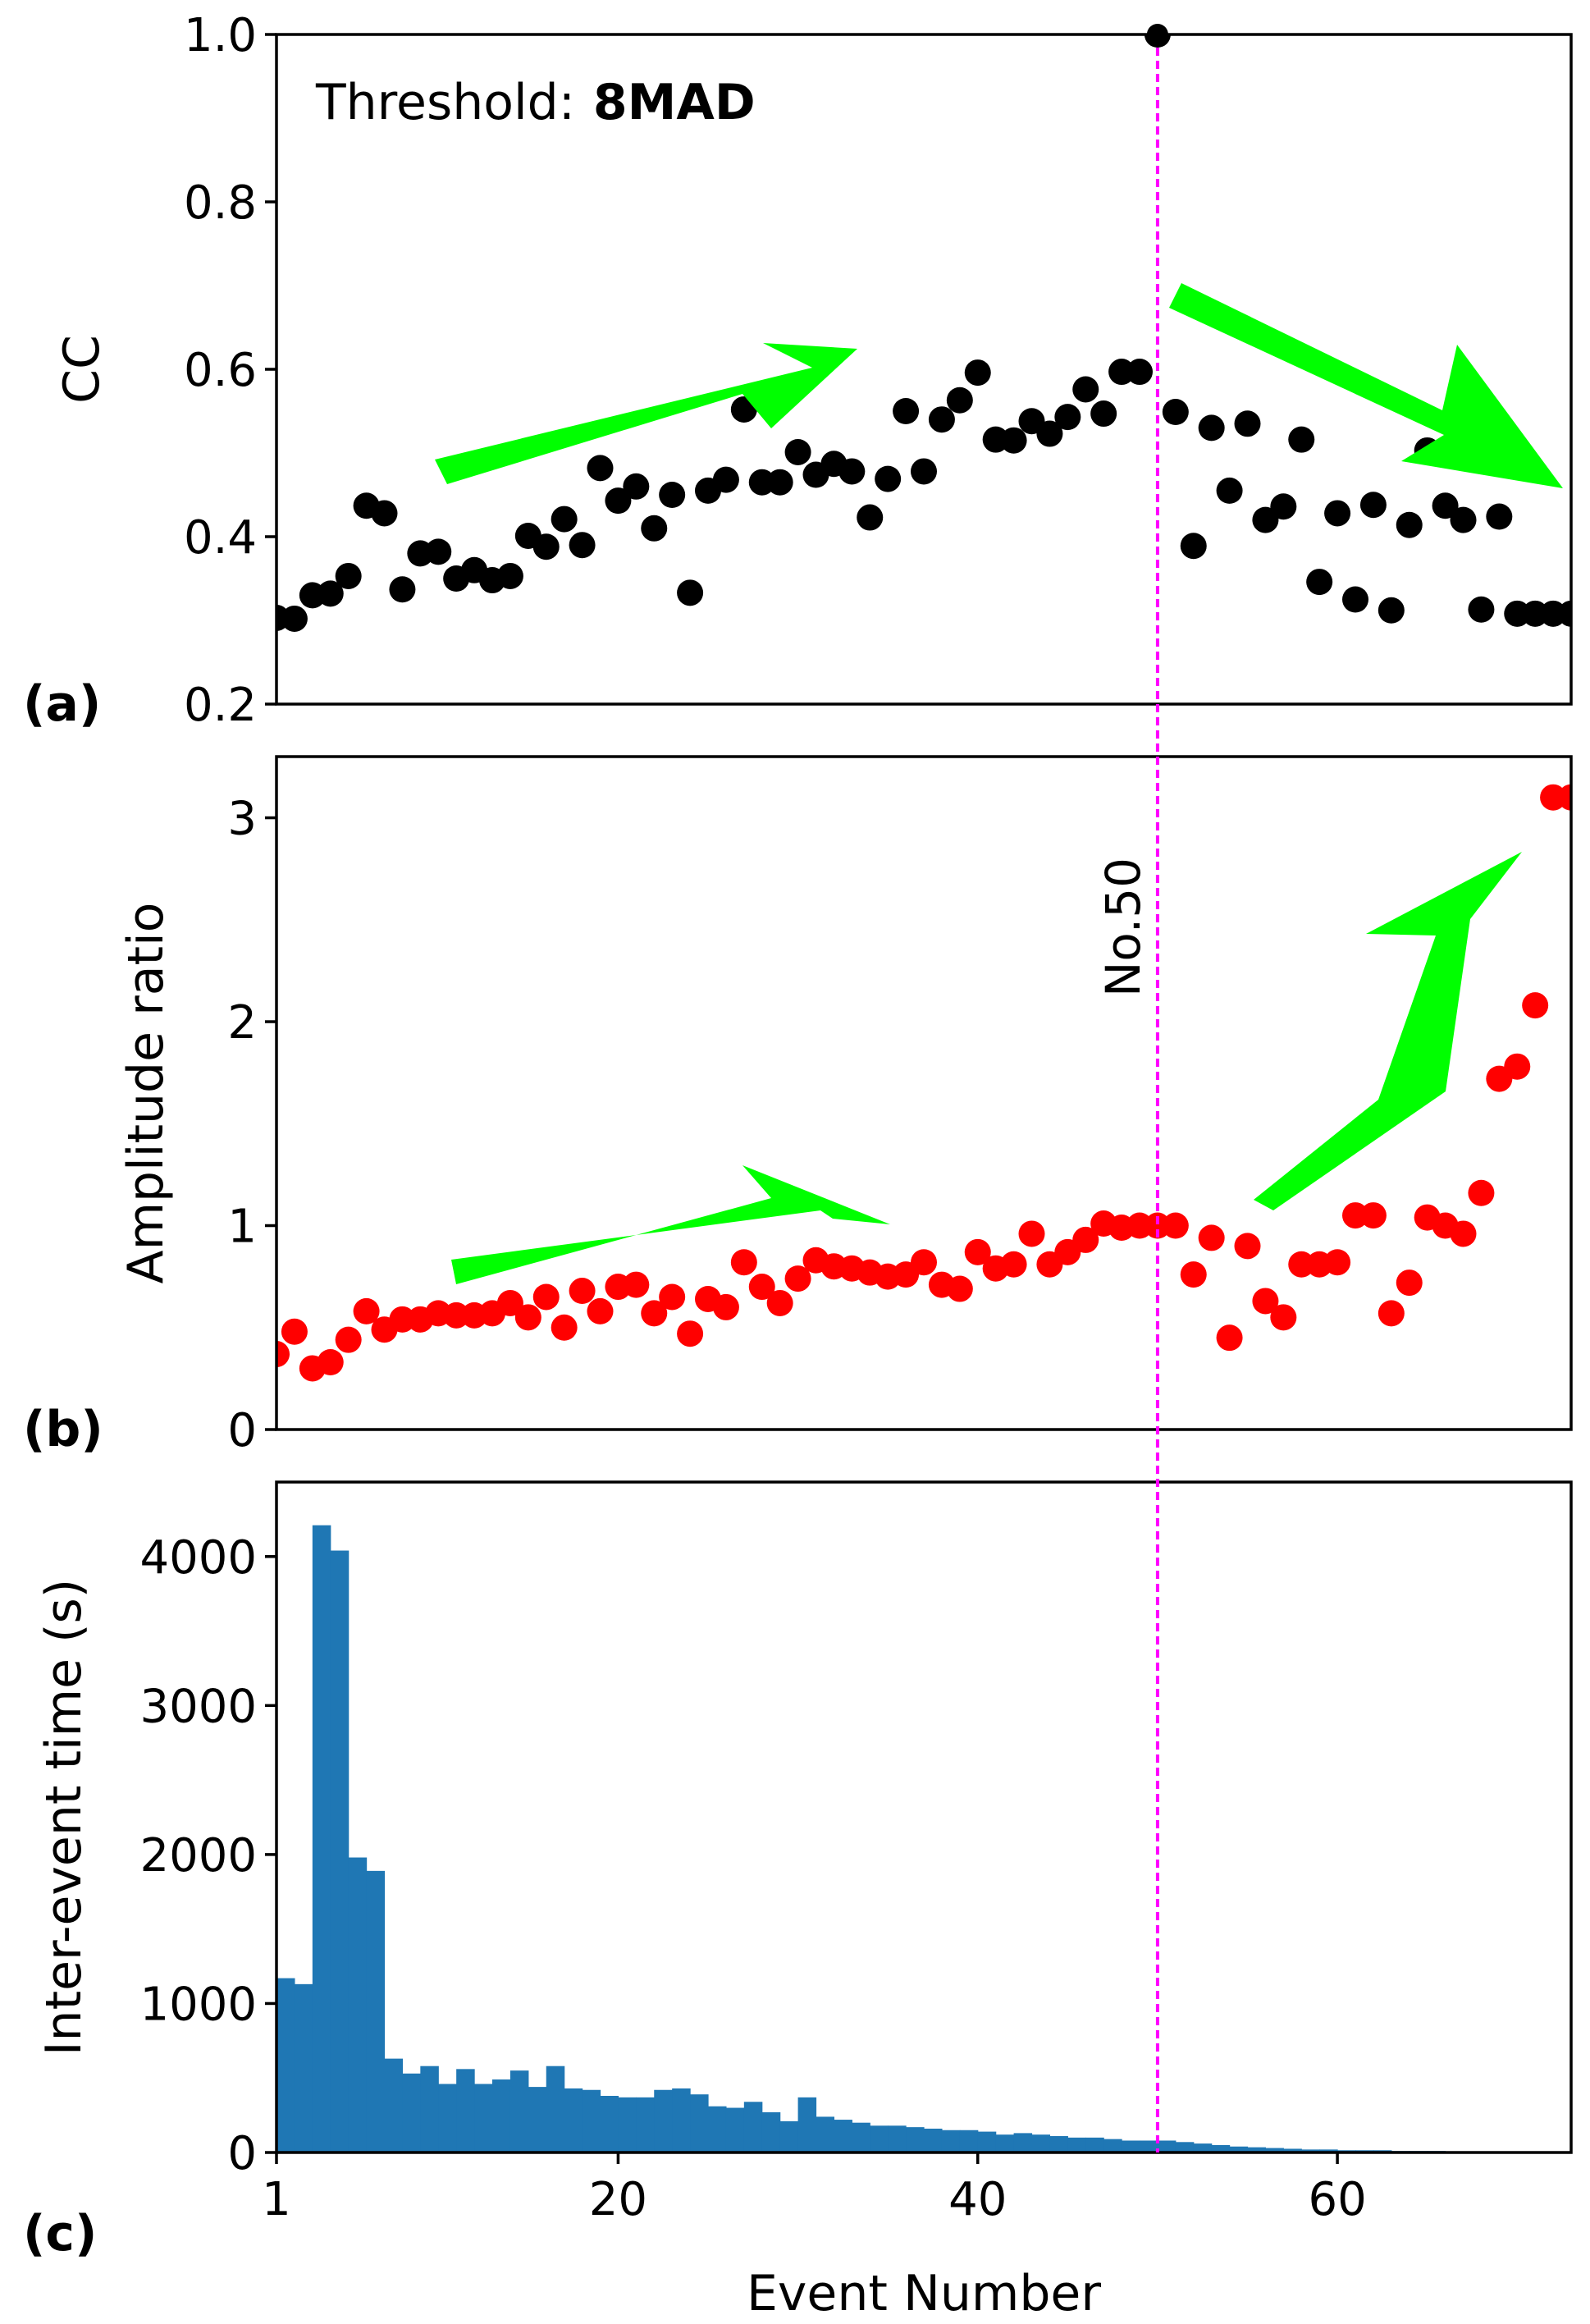 The image size is (1590, 2324). Describe the element at coordinates (445, 102) in the screenshot. I see `threshold-prefix: Threshold:` at that location.